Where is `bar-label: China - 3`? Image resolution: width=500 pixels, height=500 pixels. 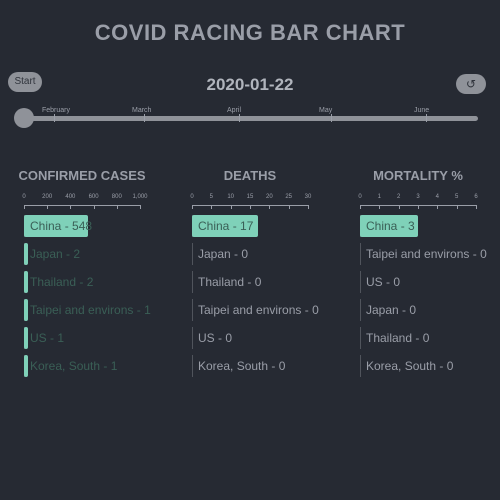 bar-label: China - 3 is located at coordinates (390, 226).